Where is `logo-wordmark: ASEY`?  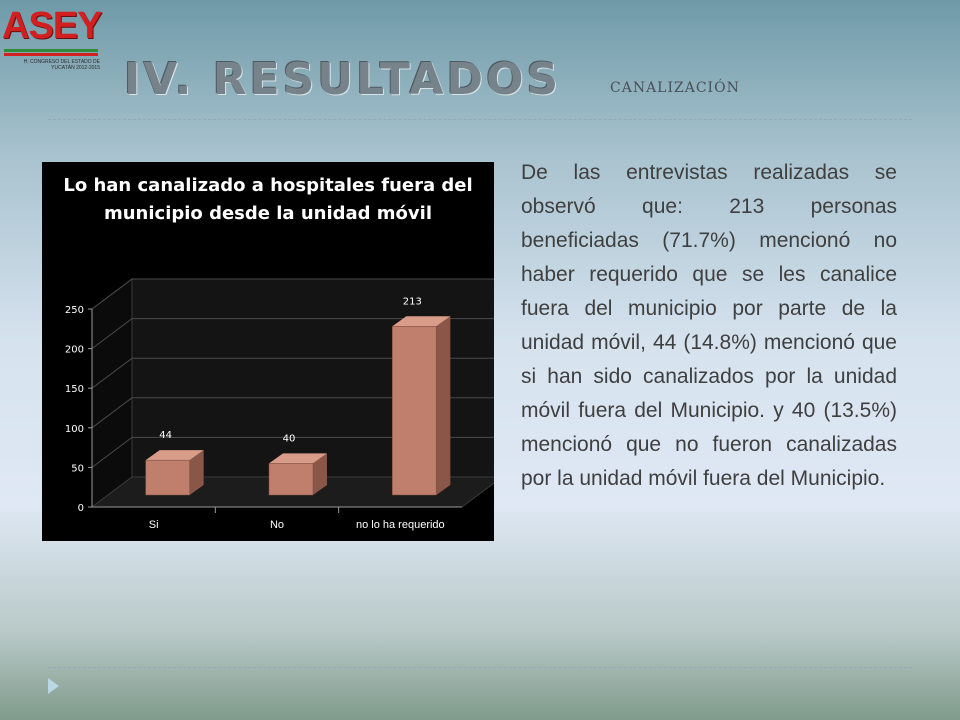
logo-wordmark: ASEY is located at coordinates (52, 26).